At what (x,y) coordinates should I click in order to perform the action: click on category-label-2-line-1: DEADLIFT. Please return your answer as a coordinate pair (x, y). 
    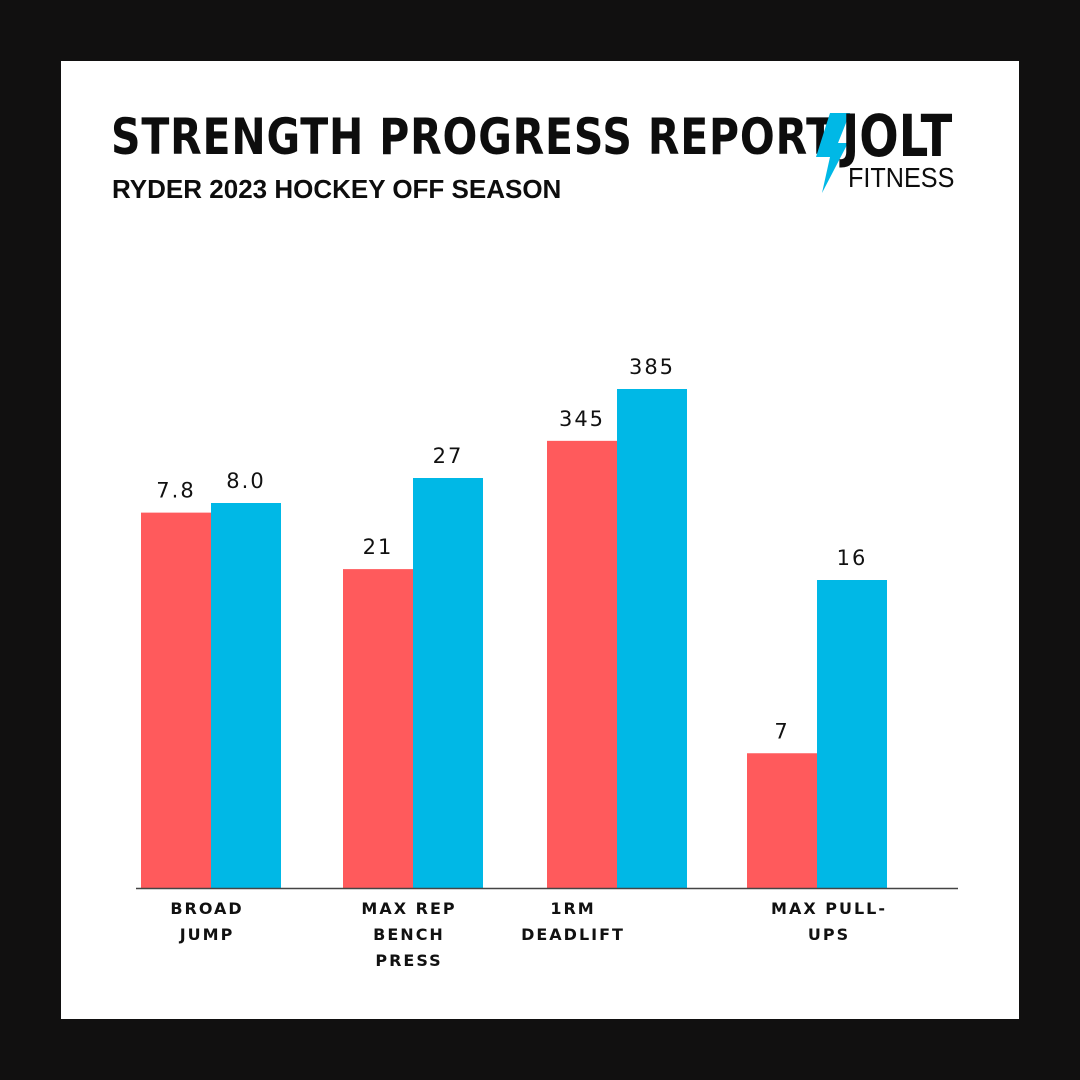
    Looking at the image, I should click on (573, 934).